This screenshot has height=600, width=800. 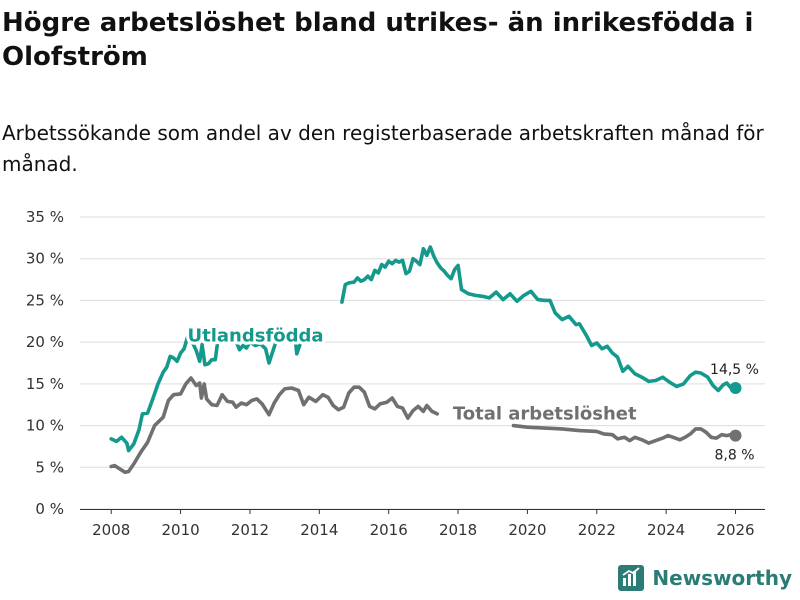 What do you see at coordinates (389, 530) in the screenshot?
I see `x-tick-label: 2016` at bounding box center [389, 530].